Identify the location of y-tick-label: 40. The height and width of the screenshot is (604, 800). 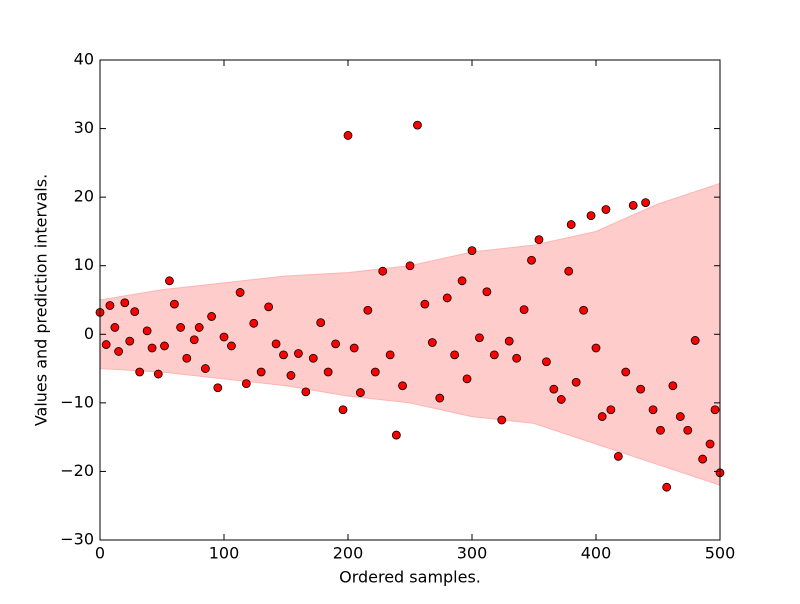
(84, 59).